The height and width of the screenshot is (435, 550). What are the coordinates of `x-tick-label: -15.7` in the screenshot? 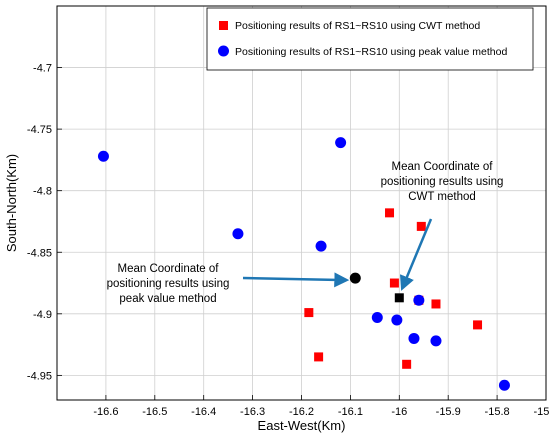 It's located at (541, 412).